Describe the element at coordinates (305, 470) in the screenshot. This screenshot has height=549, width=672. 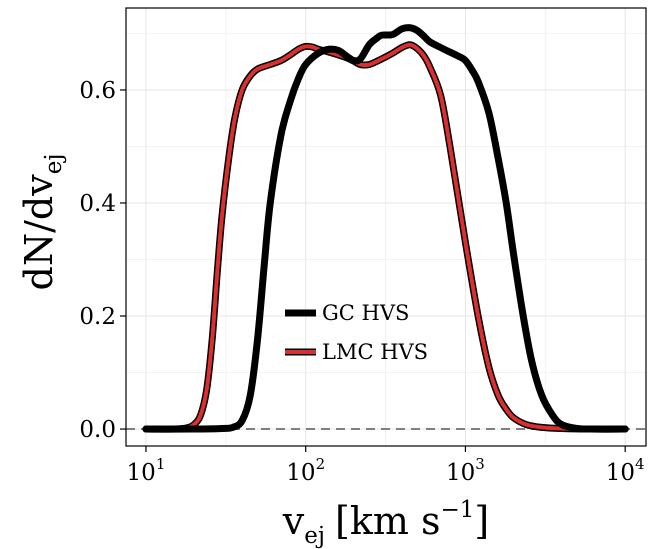
I see `x-tick-label: 10²` at that location.